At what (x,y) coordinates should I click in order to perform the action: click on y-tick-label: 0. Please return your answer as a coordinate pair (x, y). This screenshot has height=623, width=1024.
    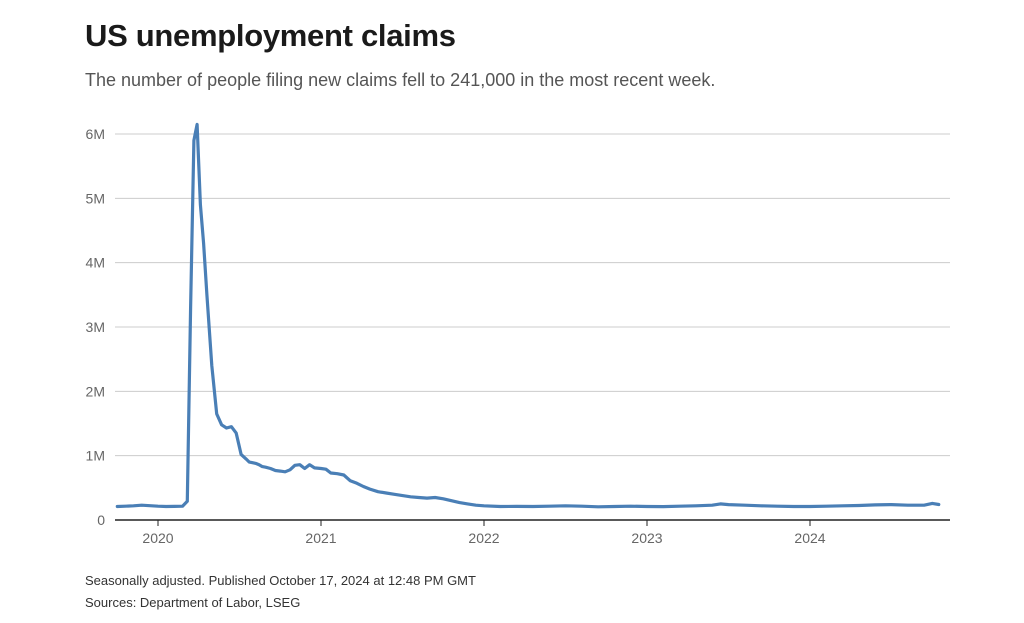
    Looking at the image, I should click on (101, 520).